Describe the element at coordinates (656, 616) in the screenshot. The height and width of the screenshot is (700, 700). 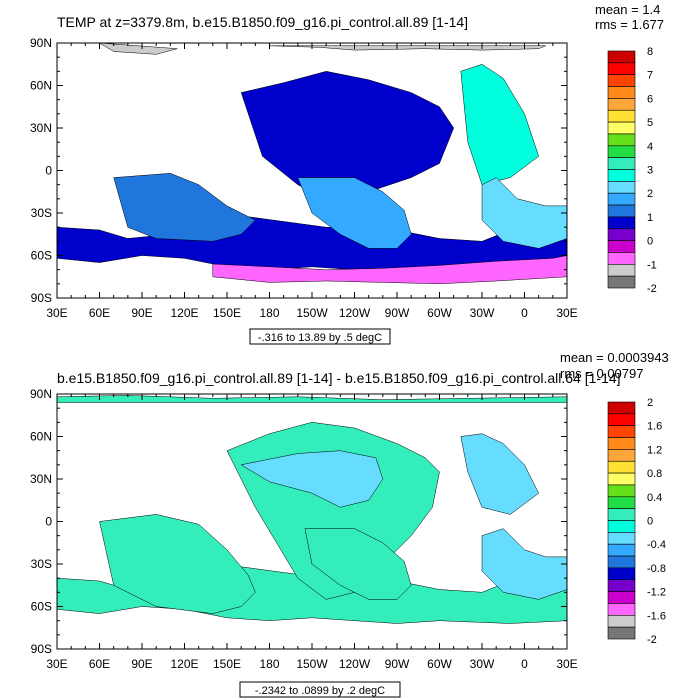
I see `colorbar-label: -1.6` at that location.